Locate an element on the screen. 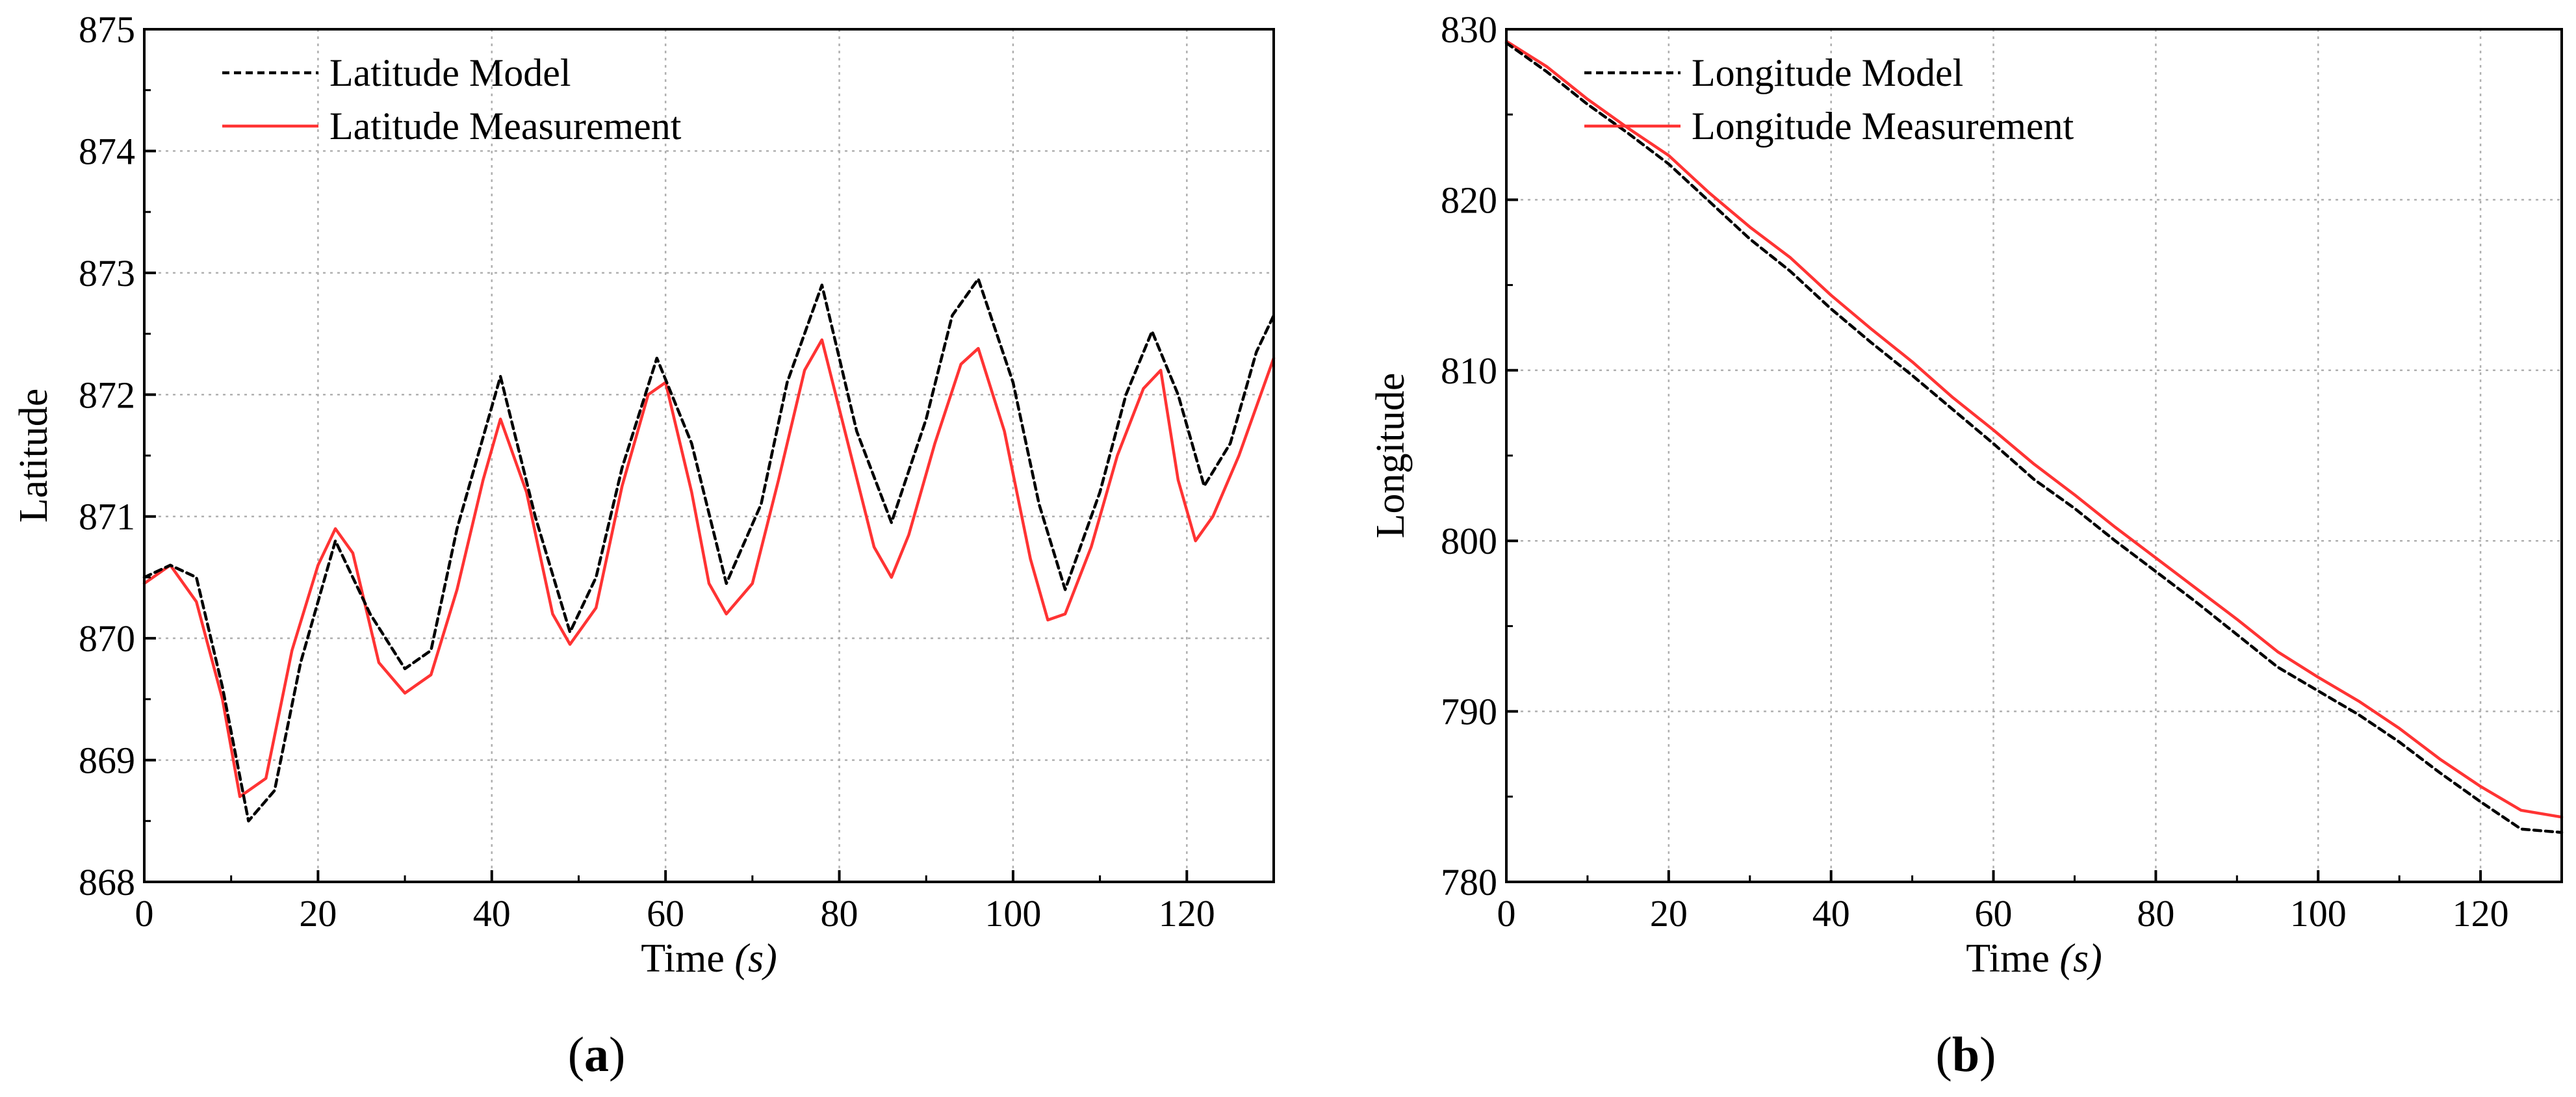  latitude-x-tick-label: 120 is located at coordinates (1187, 913).